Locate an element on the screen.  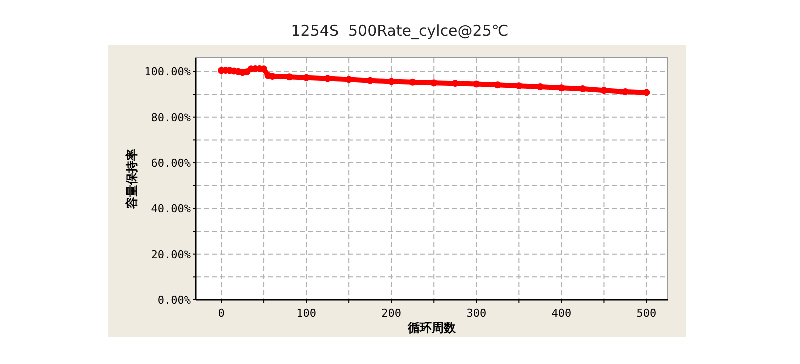
y-tick-label: 20.00% is located at coordinates (171, 255).